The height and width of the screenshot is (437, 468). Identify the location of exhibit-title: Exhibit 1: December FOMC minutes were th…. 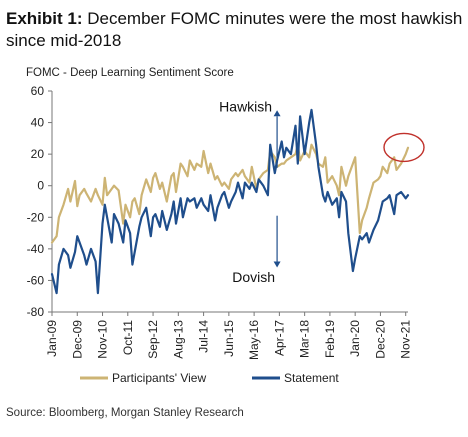
(236, 30).